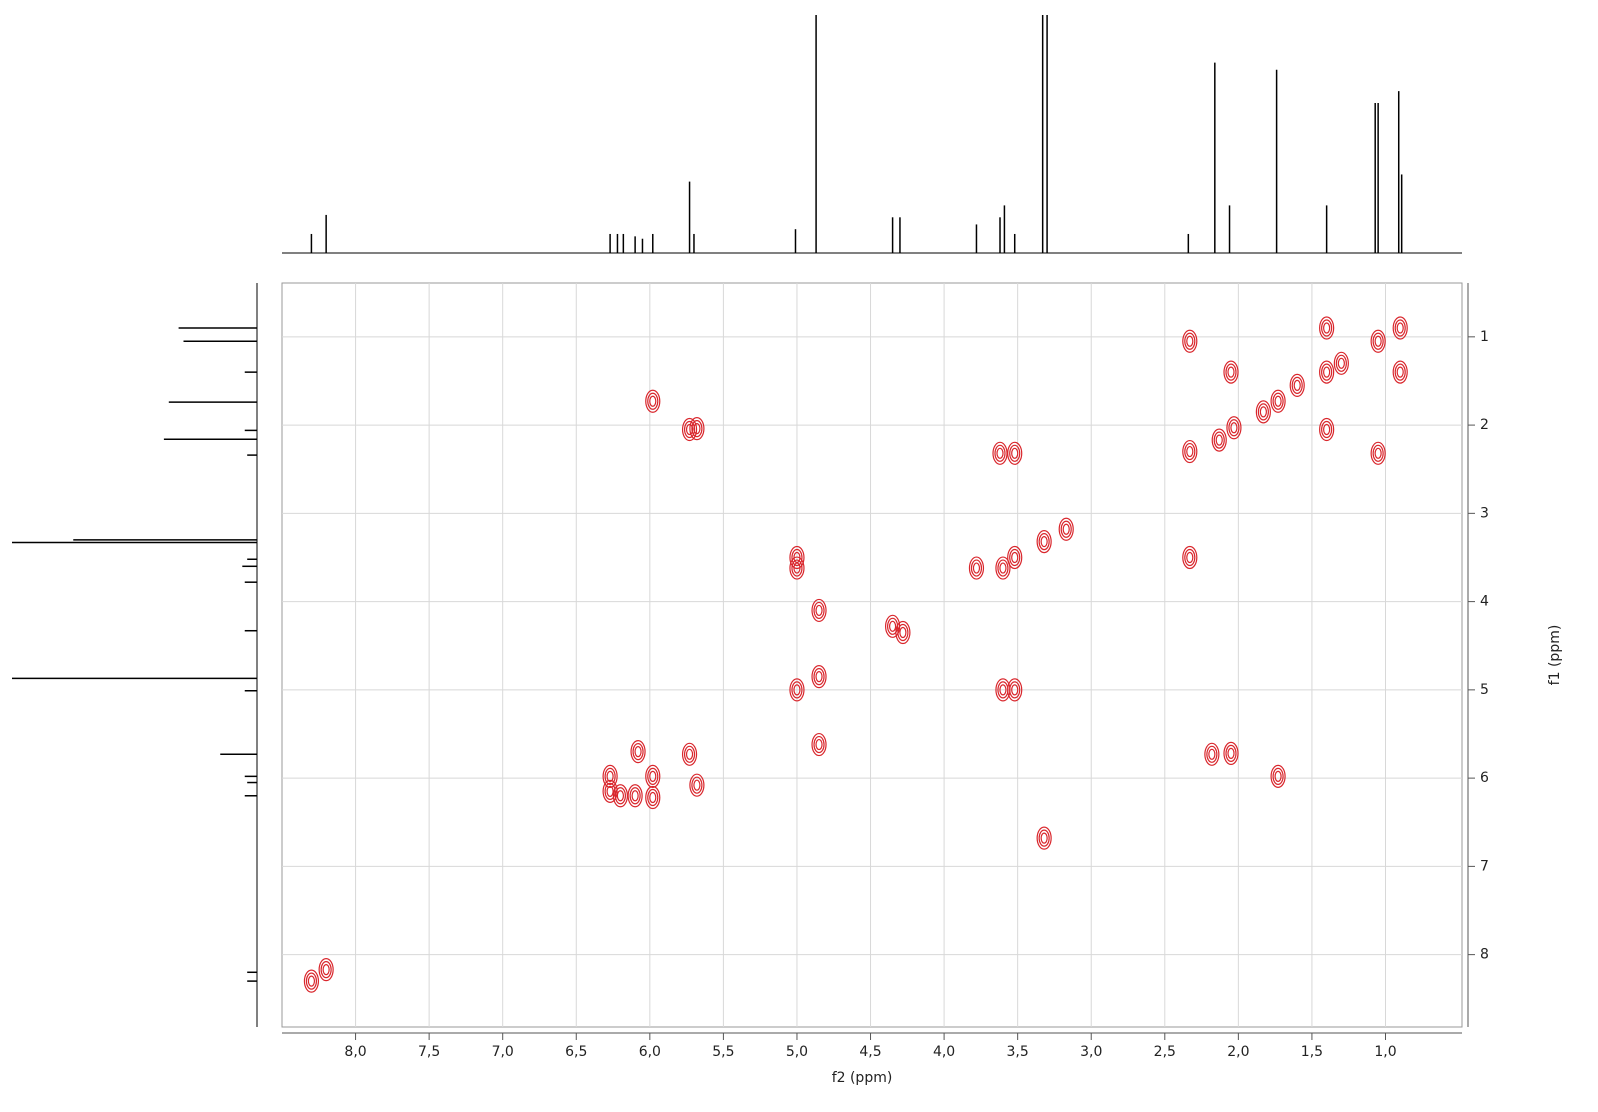 This screenshot has height=1112, width=1598. I want to click on x-tick-label: 2,0, so click(1238, 1052).